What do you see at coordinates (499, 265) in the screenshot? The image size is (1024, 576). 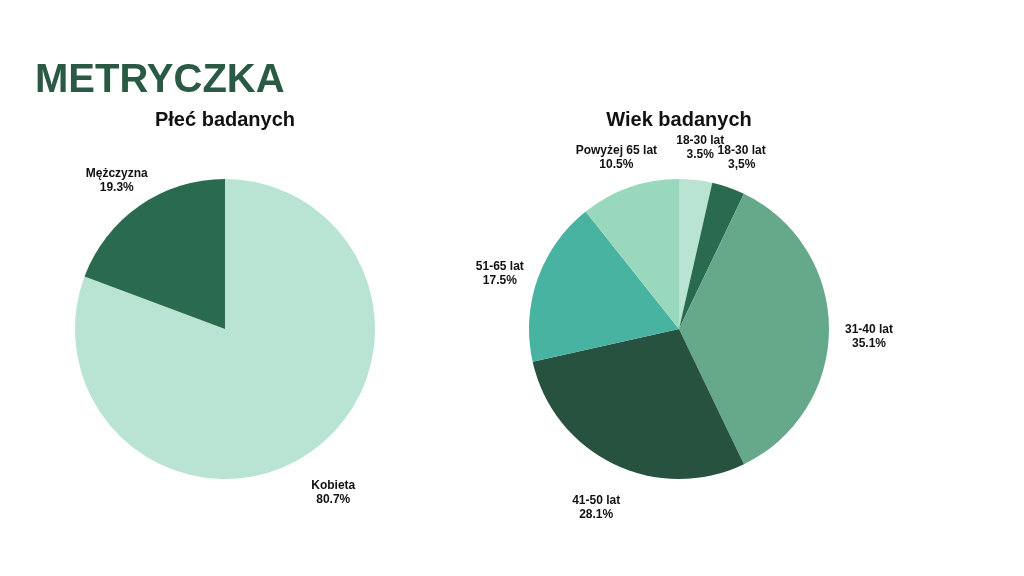 I see `slice-label: 51-65 lat` at bounding box center [499, 265].